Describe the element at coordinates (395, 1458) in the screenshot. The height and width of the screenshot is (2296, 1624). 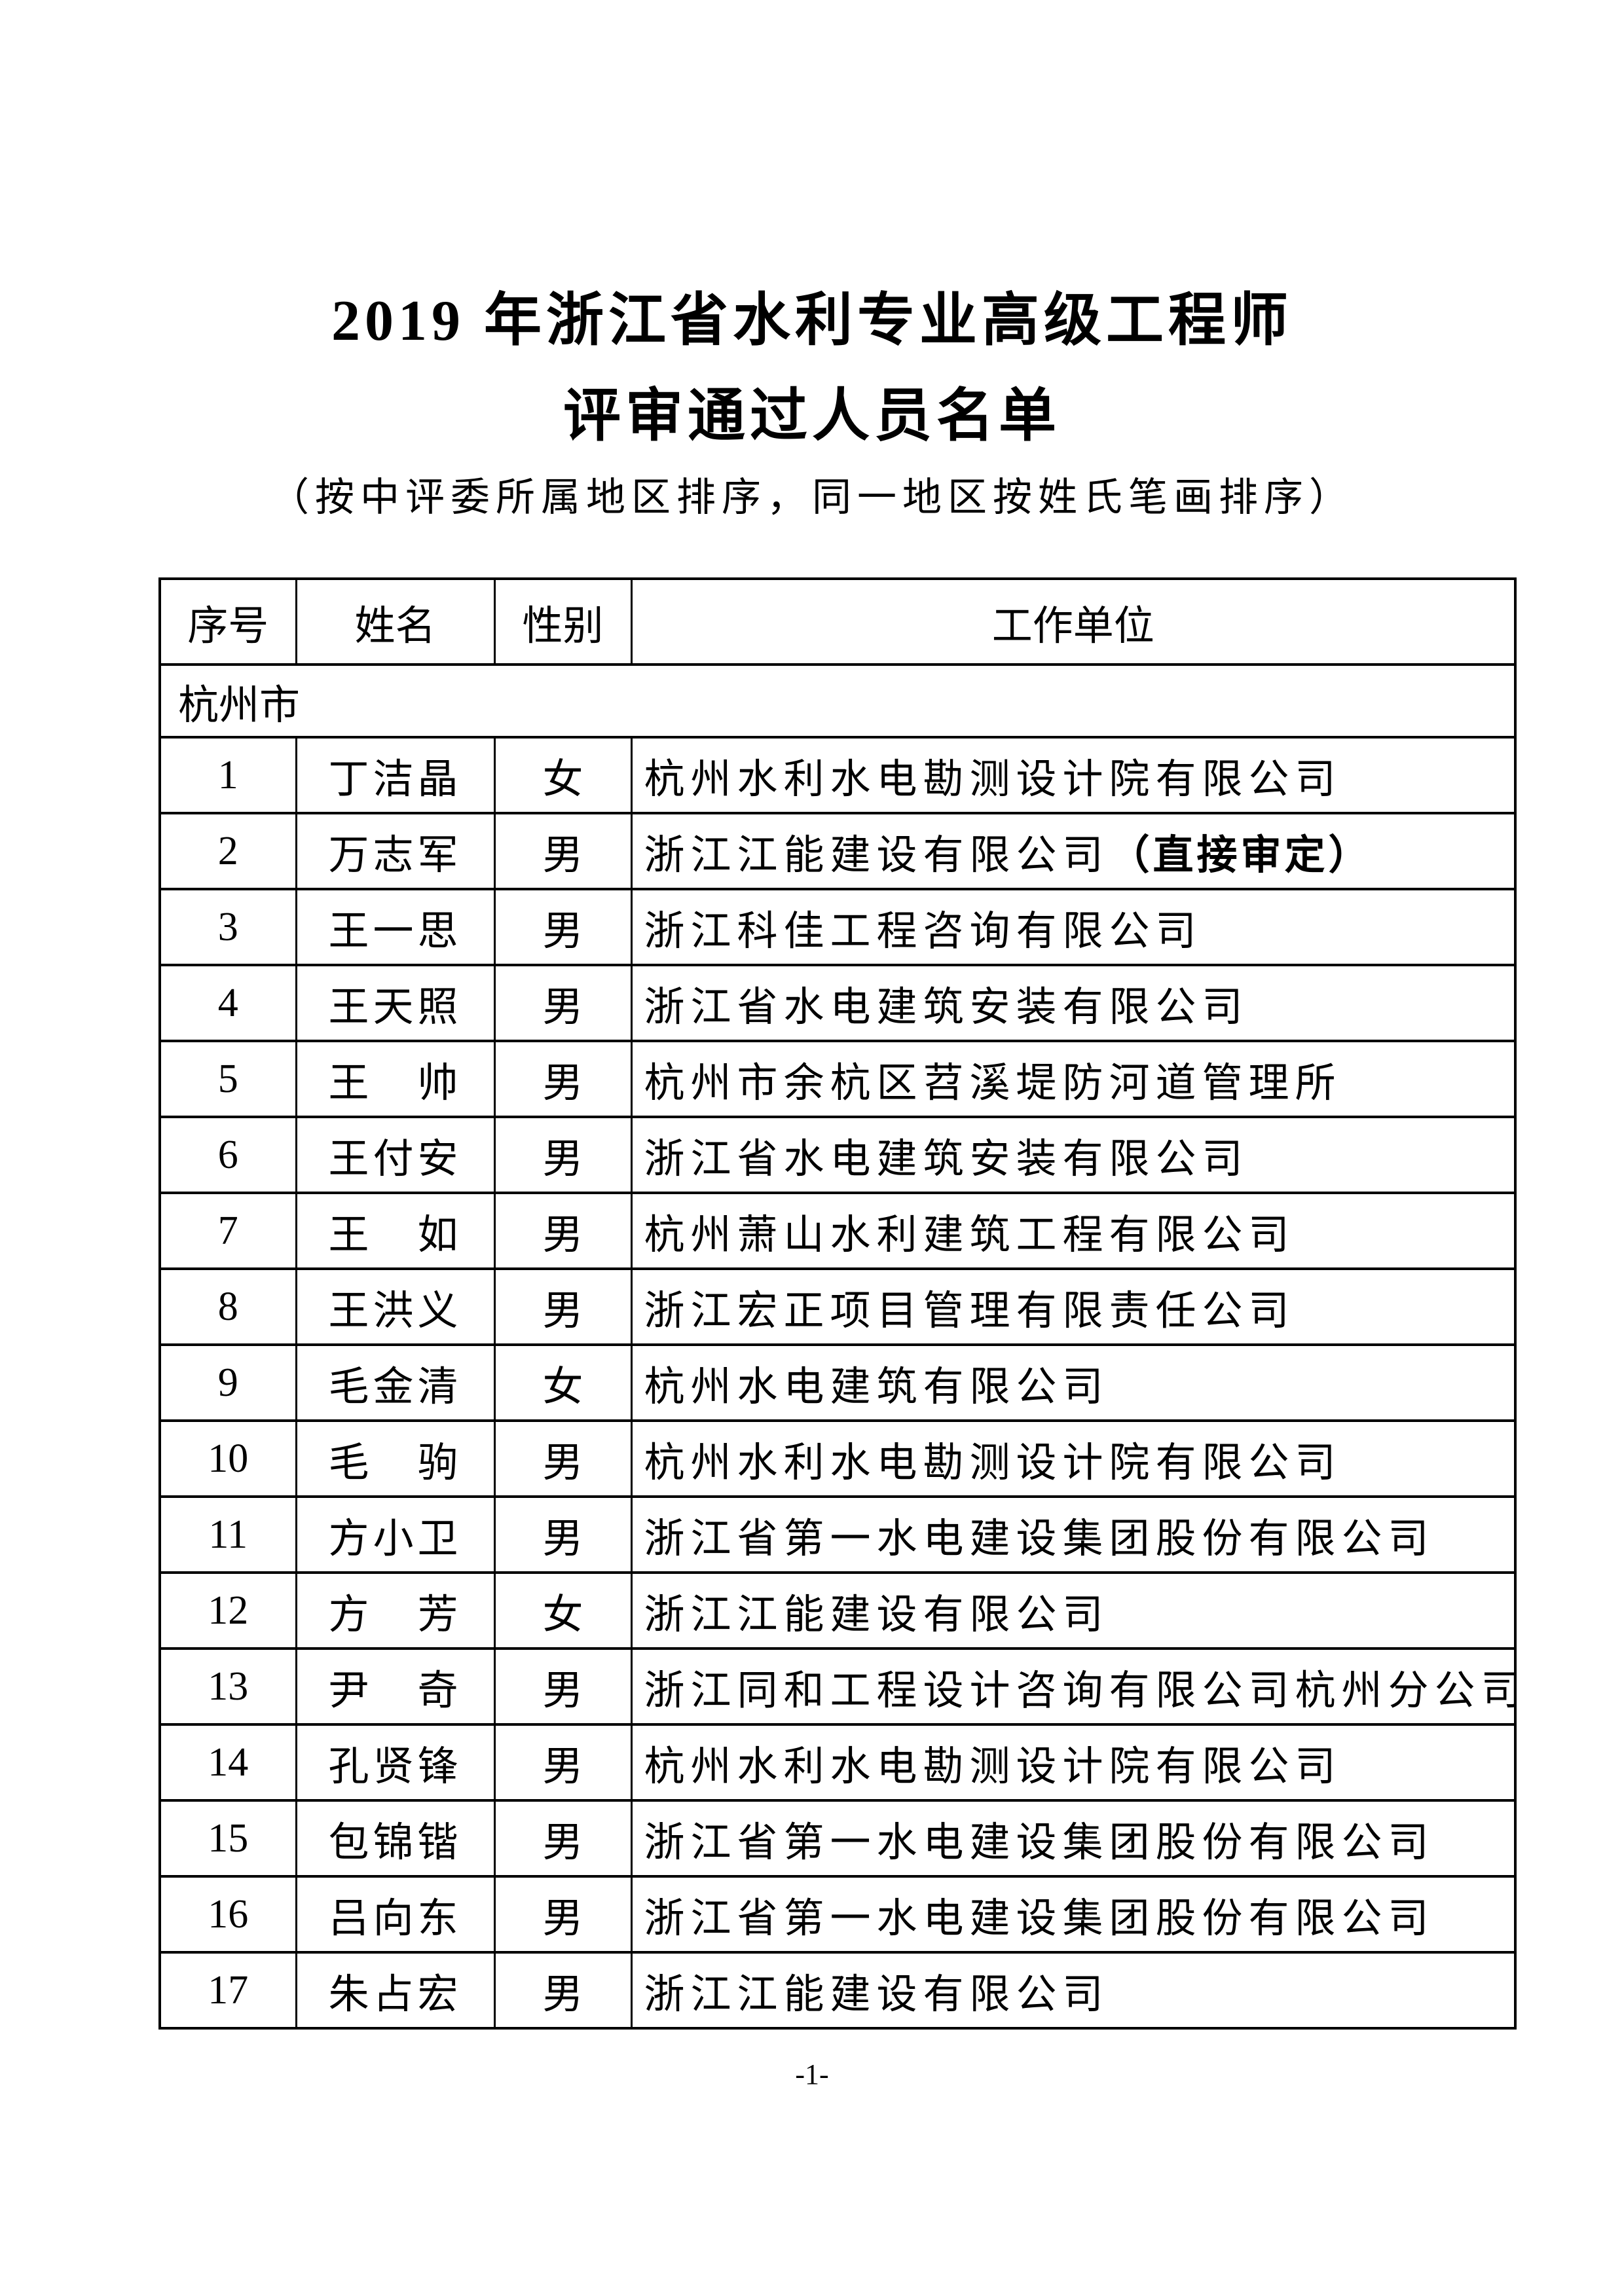
I see `person-name: 毛 驹` at that location.